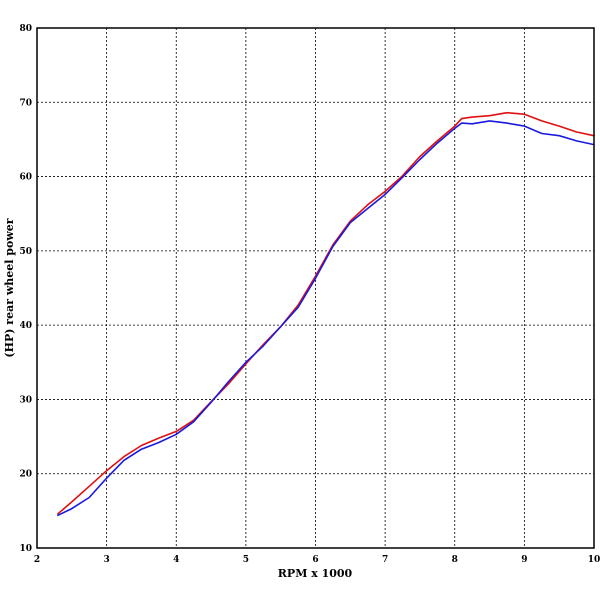  What do you see at coordinates (25, 475) in the screenshot?
I see `y-tick-label: 20` at bounding box center [25, 475].